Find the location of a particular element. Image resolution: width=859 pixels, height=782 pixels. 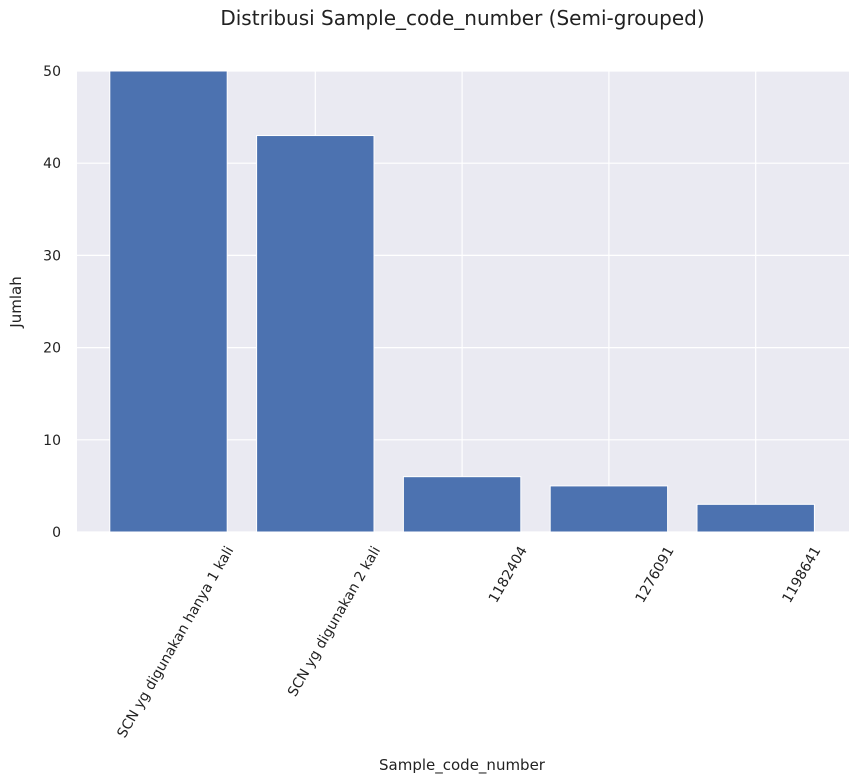

x-axis-label: Sample_code_number is located at coordinates (462, 765).